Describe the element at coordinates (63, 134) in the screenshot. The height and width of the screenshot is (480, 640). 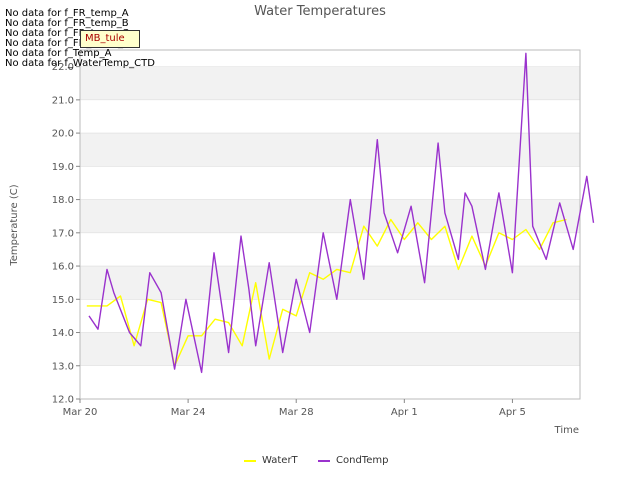
I see `y-tick-label: 20.0` at that location.